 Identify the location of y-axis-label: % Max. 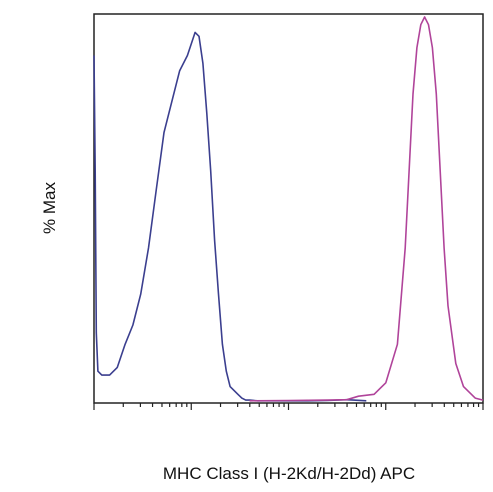
(49, 208).